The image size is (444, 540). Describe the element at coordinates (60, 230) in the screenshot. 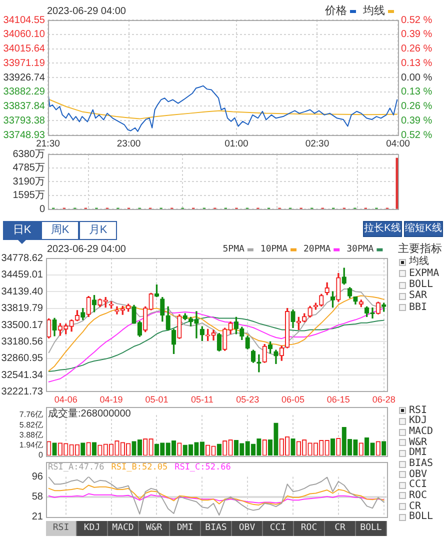

I see `tab: 周K` at that location.